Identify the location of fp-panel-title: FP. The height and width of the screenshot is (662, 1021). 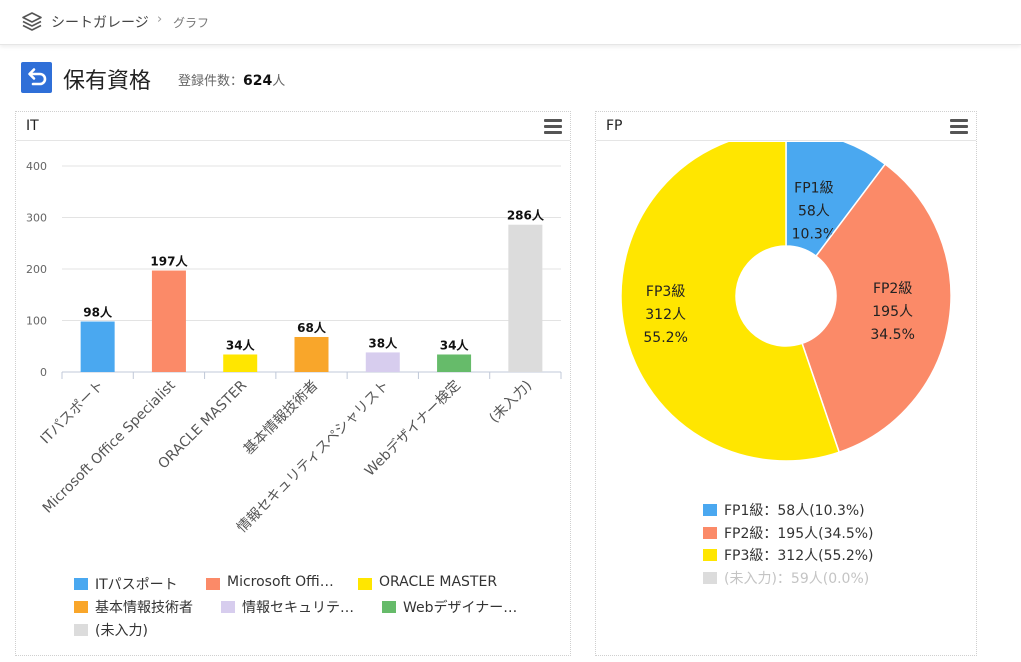
(614, 126).